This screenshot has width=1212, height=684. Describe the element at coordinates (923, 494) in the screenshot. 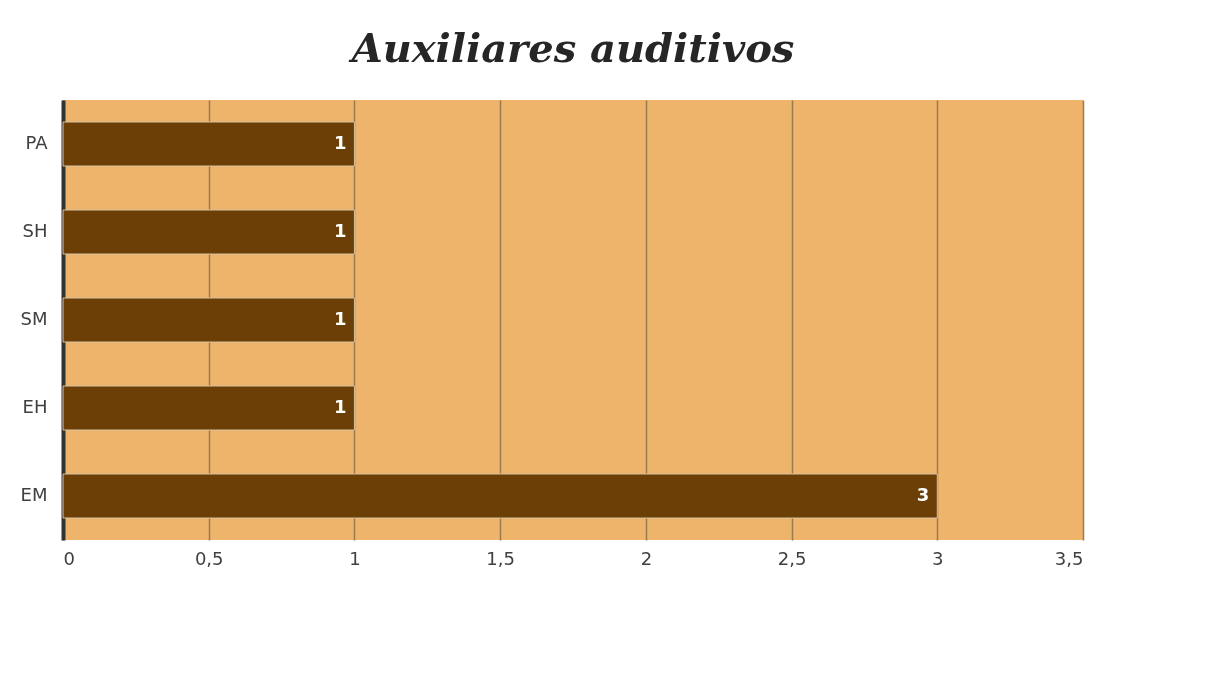

I see `data-label: 3` at that location.